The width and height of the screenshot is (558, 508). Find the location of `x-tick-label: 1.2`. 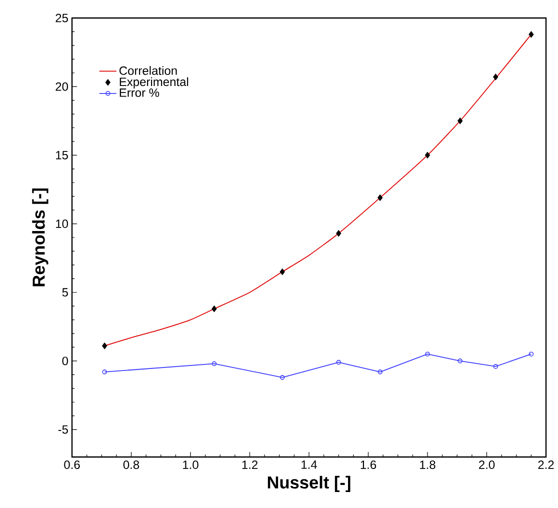

x-tick-label: 1.2 is located at coordinates (250, 464).